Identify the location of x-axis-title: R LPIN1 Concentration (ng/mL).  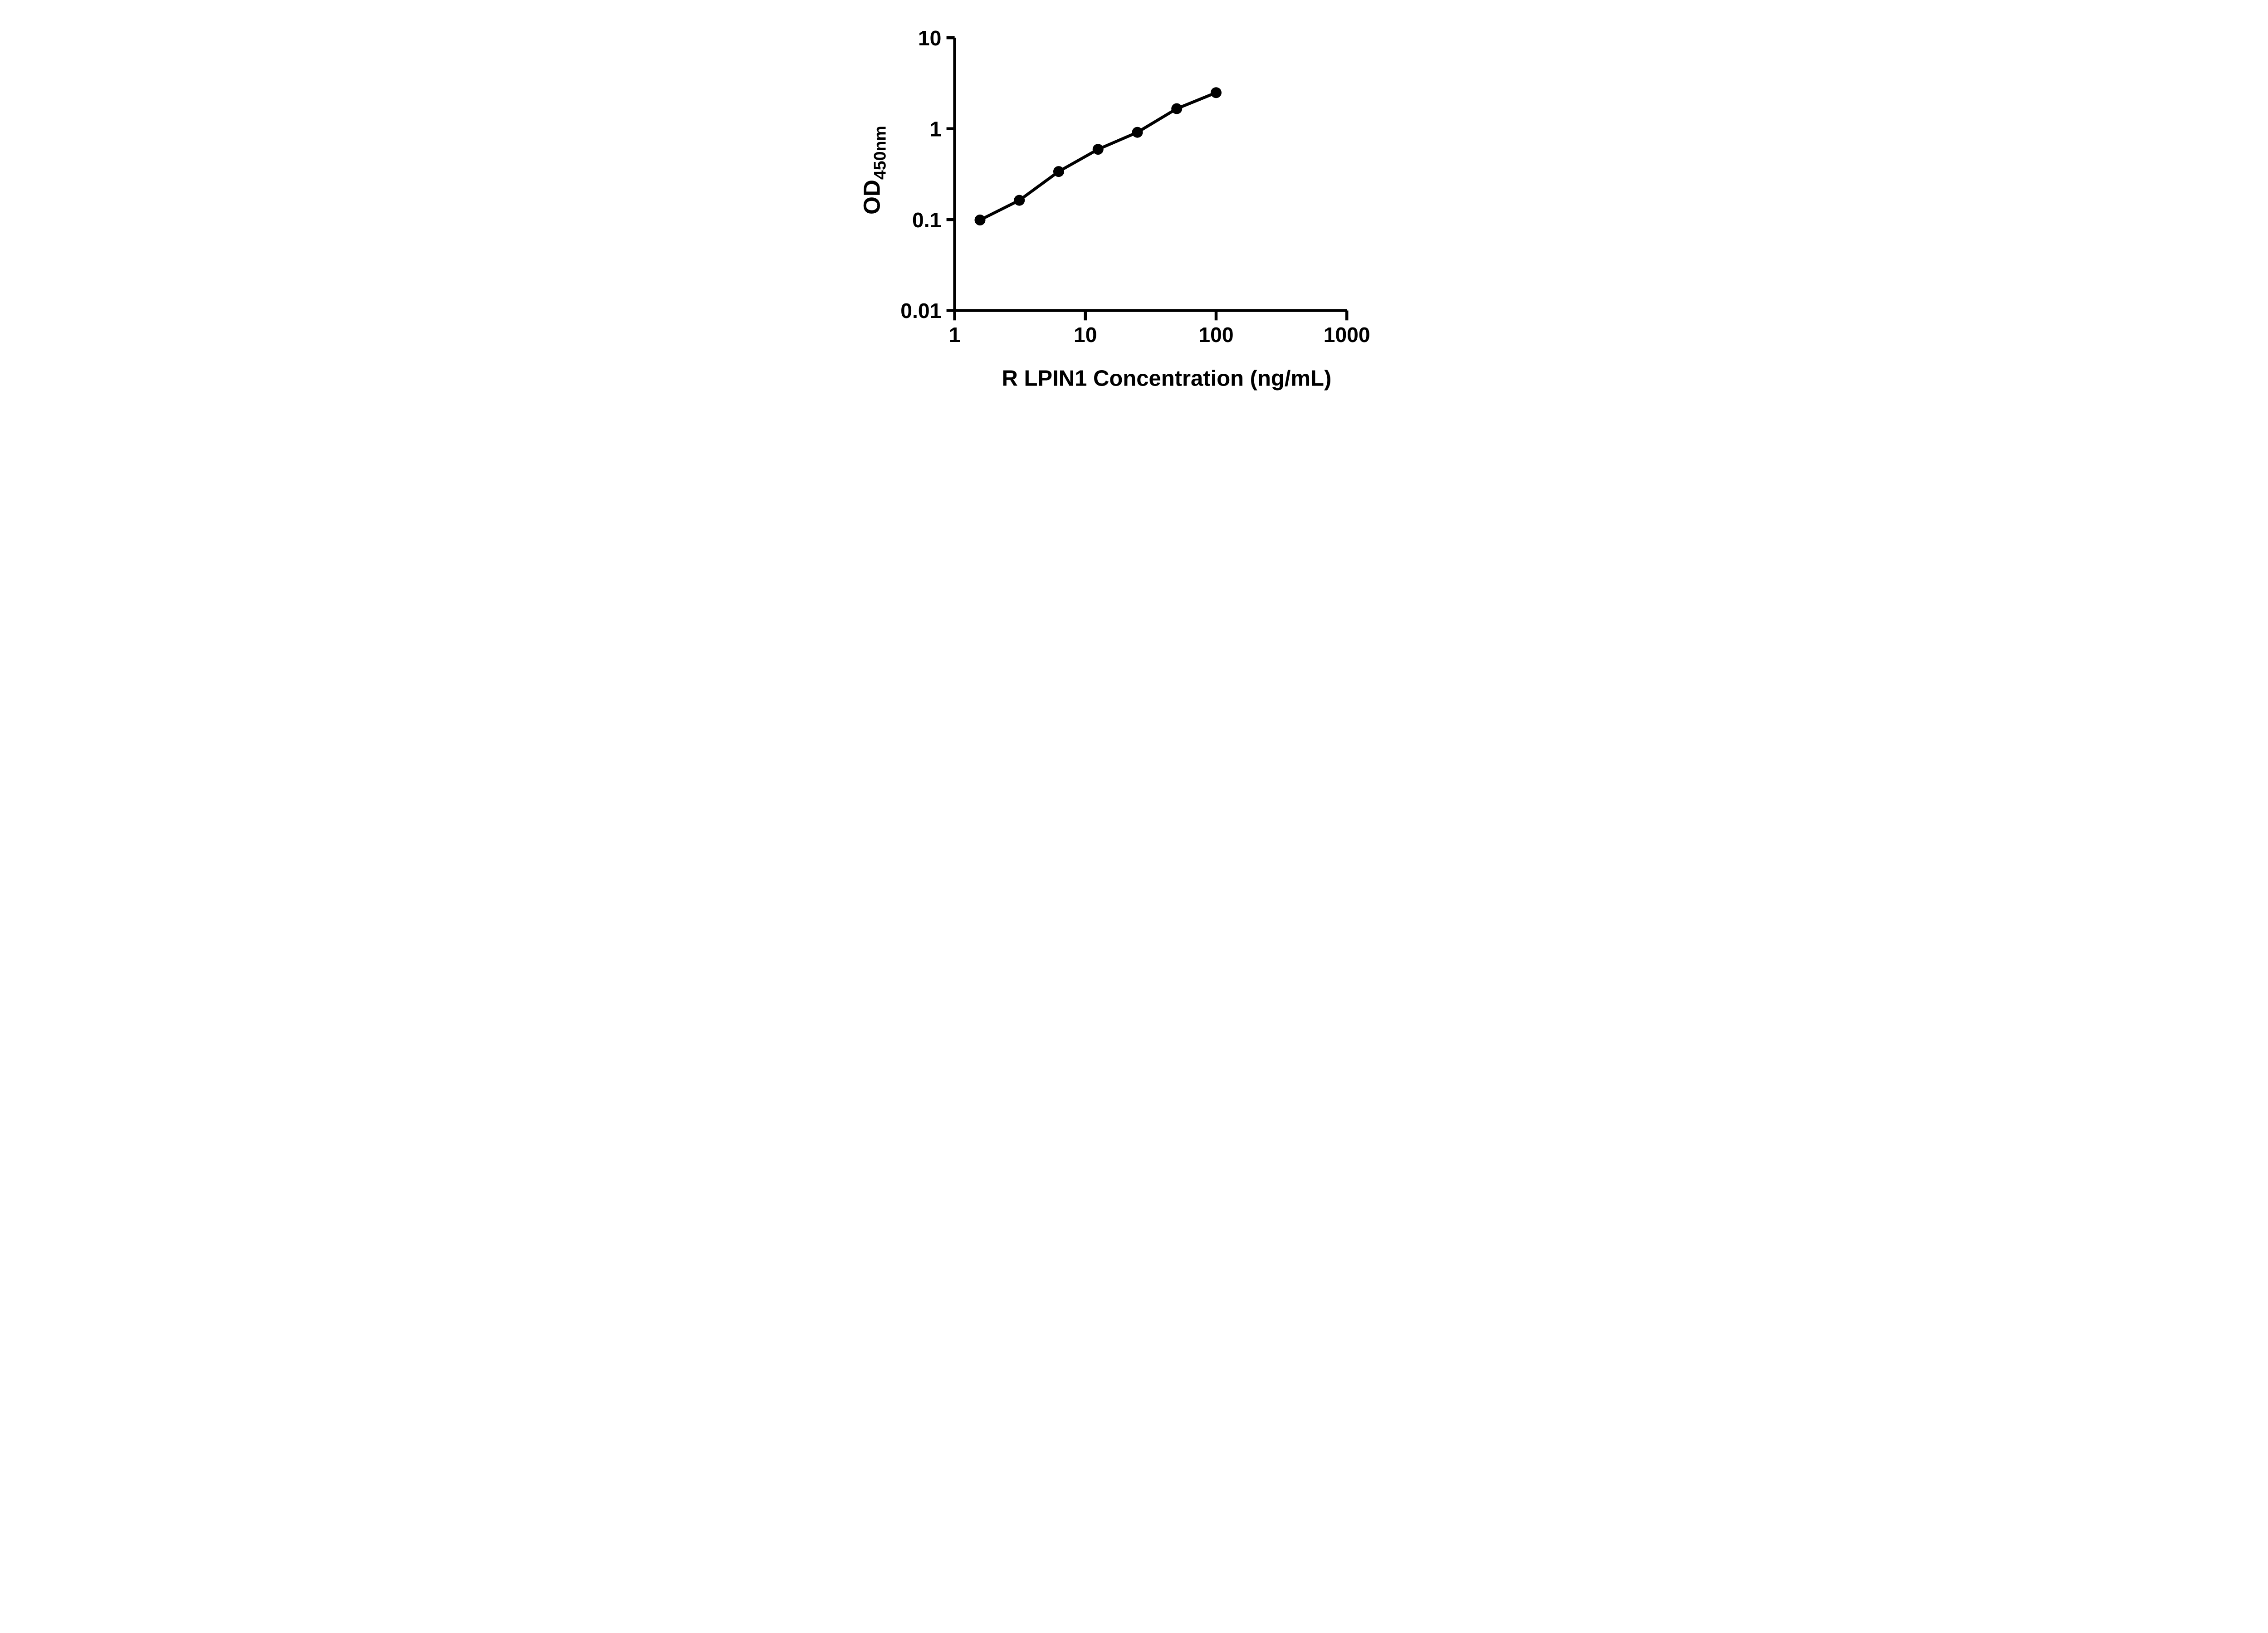
(1167, 378).